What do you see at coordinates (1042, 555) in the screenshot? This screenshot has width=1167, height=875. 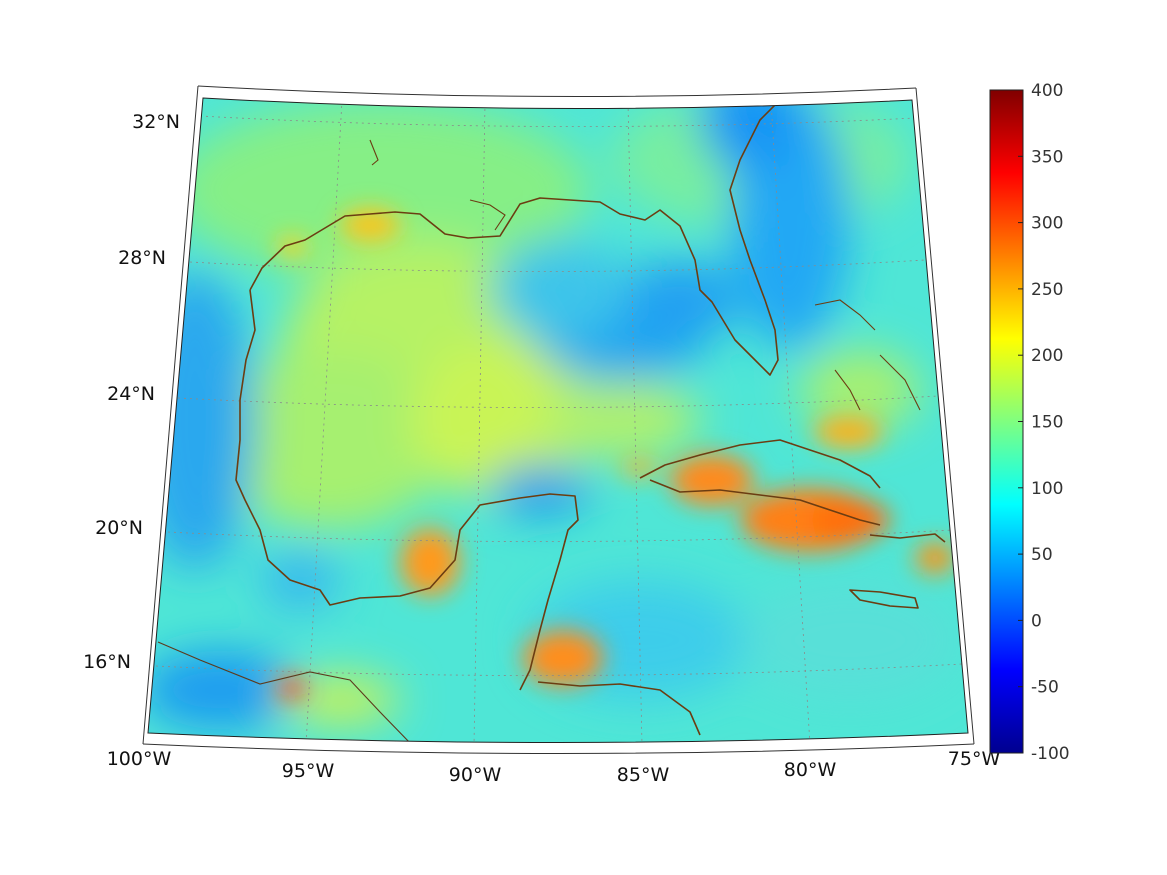 I see `colorbar-tick-label: 50` at bounding box center [1042, 555].